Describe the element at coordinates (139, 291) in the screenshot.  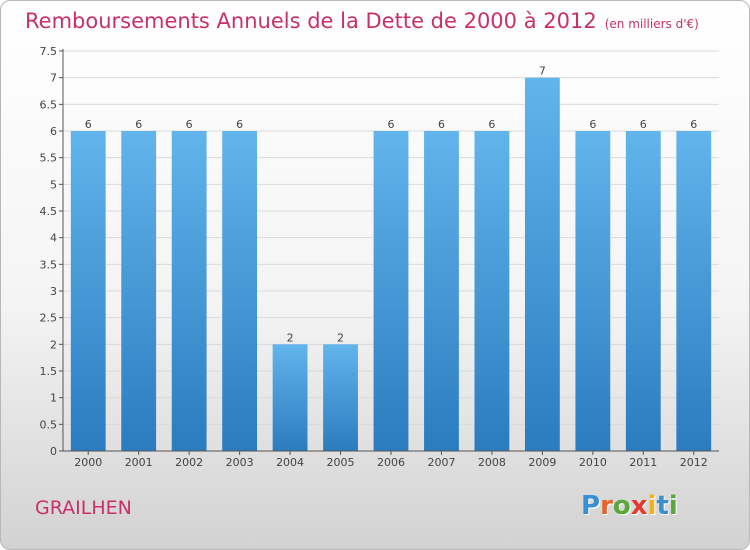
I see `bar-2001` at that location.